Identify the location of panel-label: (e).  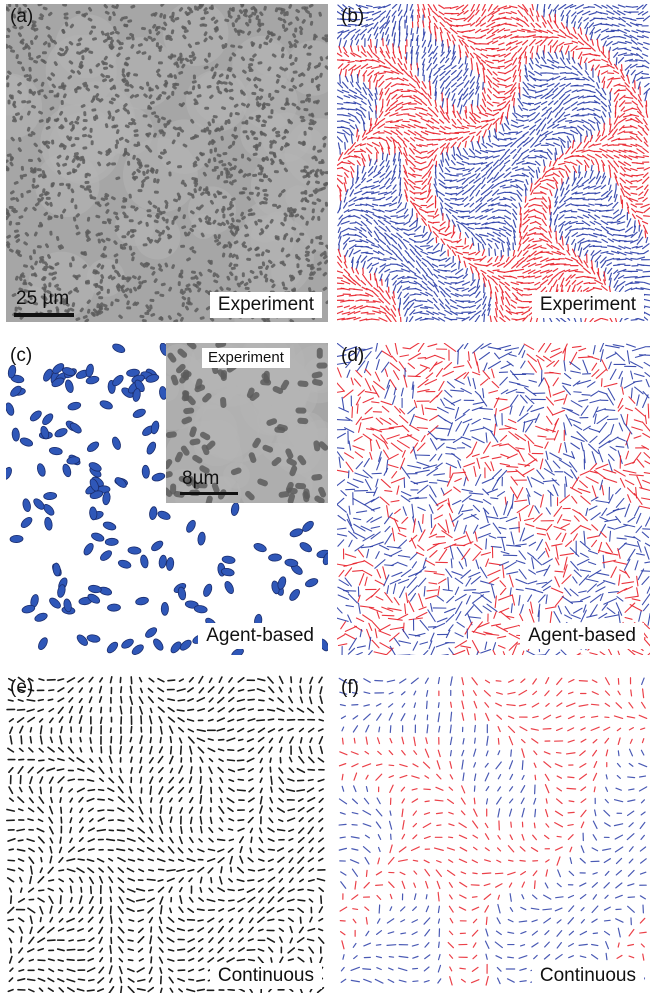
(22, 687).